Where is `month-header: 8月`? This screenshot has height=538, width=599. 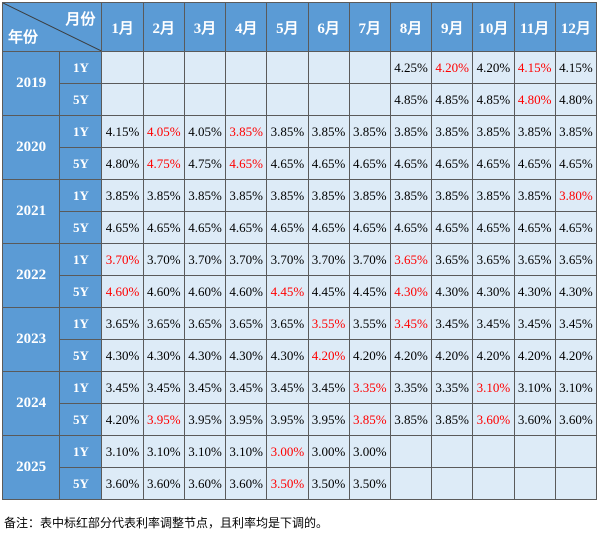 month-header: 8月 is located at coordinates (411, 27).